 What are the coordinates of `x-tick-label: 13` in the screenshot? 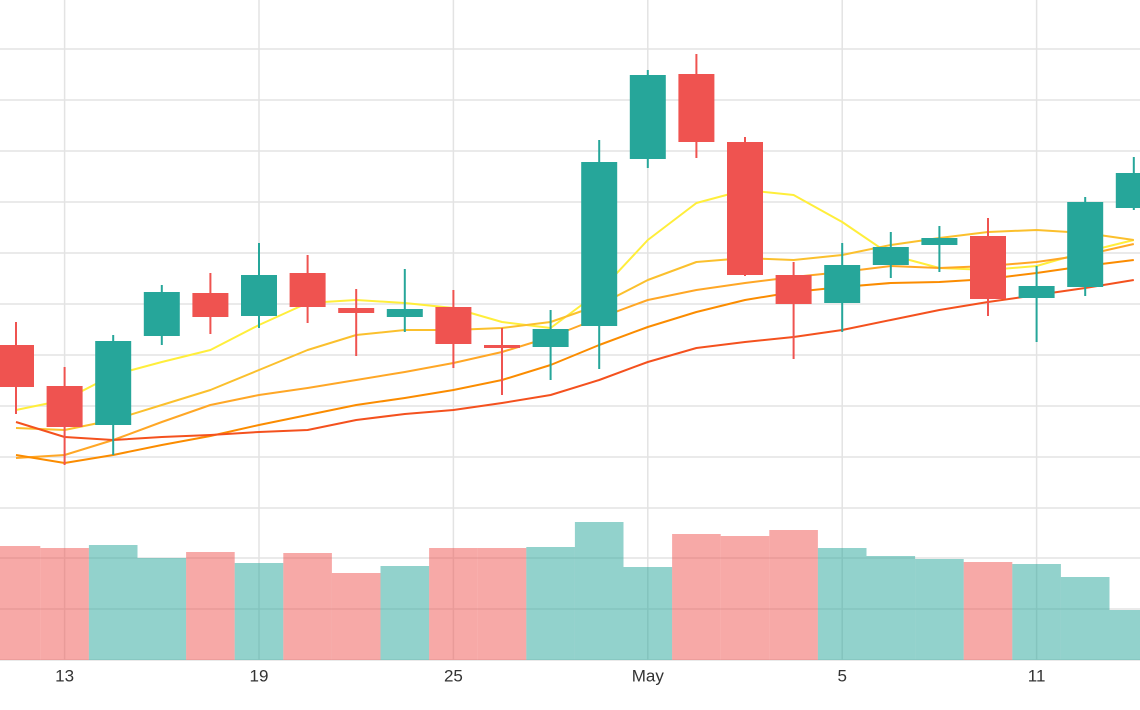 It's located at (64, 675).